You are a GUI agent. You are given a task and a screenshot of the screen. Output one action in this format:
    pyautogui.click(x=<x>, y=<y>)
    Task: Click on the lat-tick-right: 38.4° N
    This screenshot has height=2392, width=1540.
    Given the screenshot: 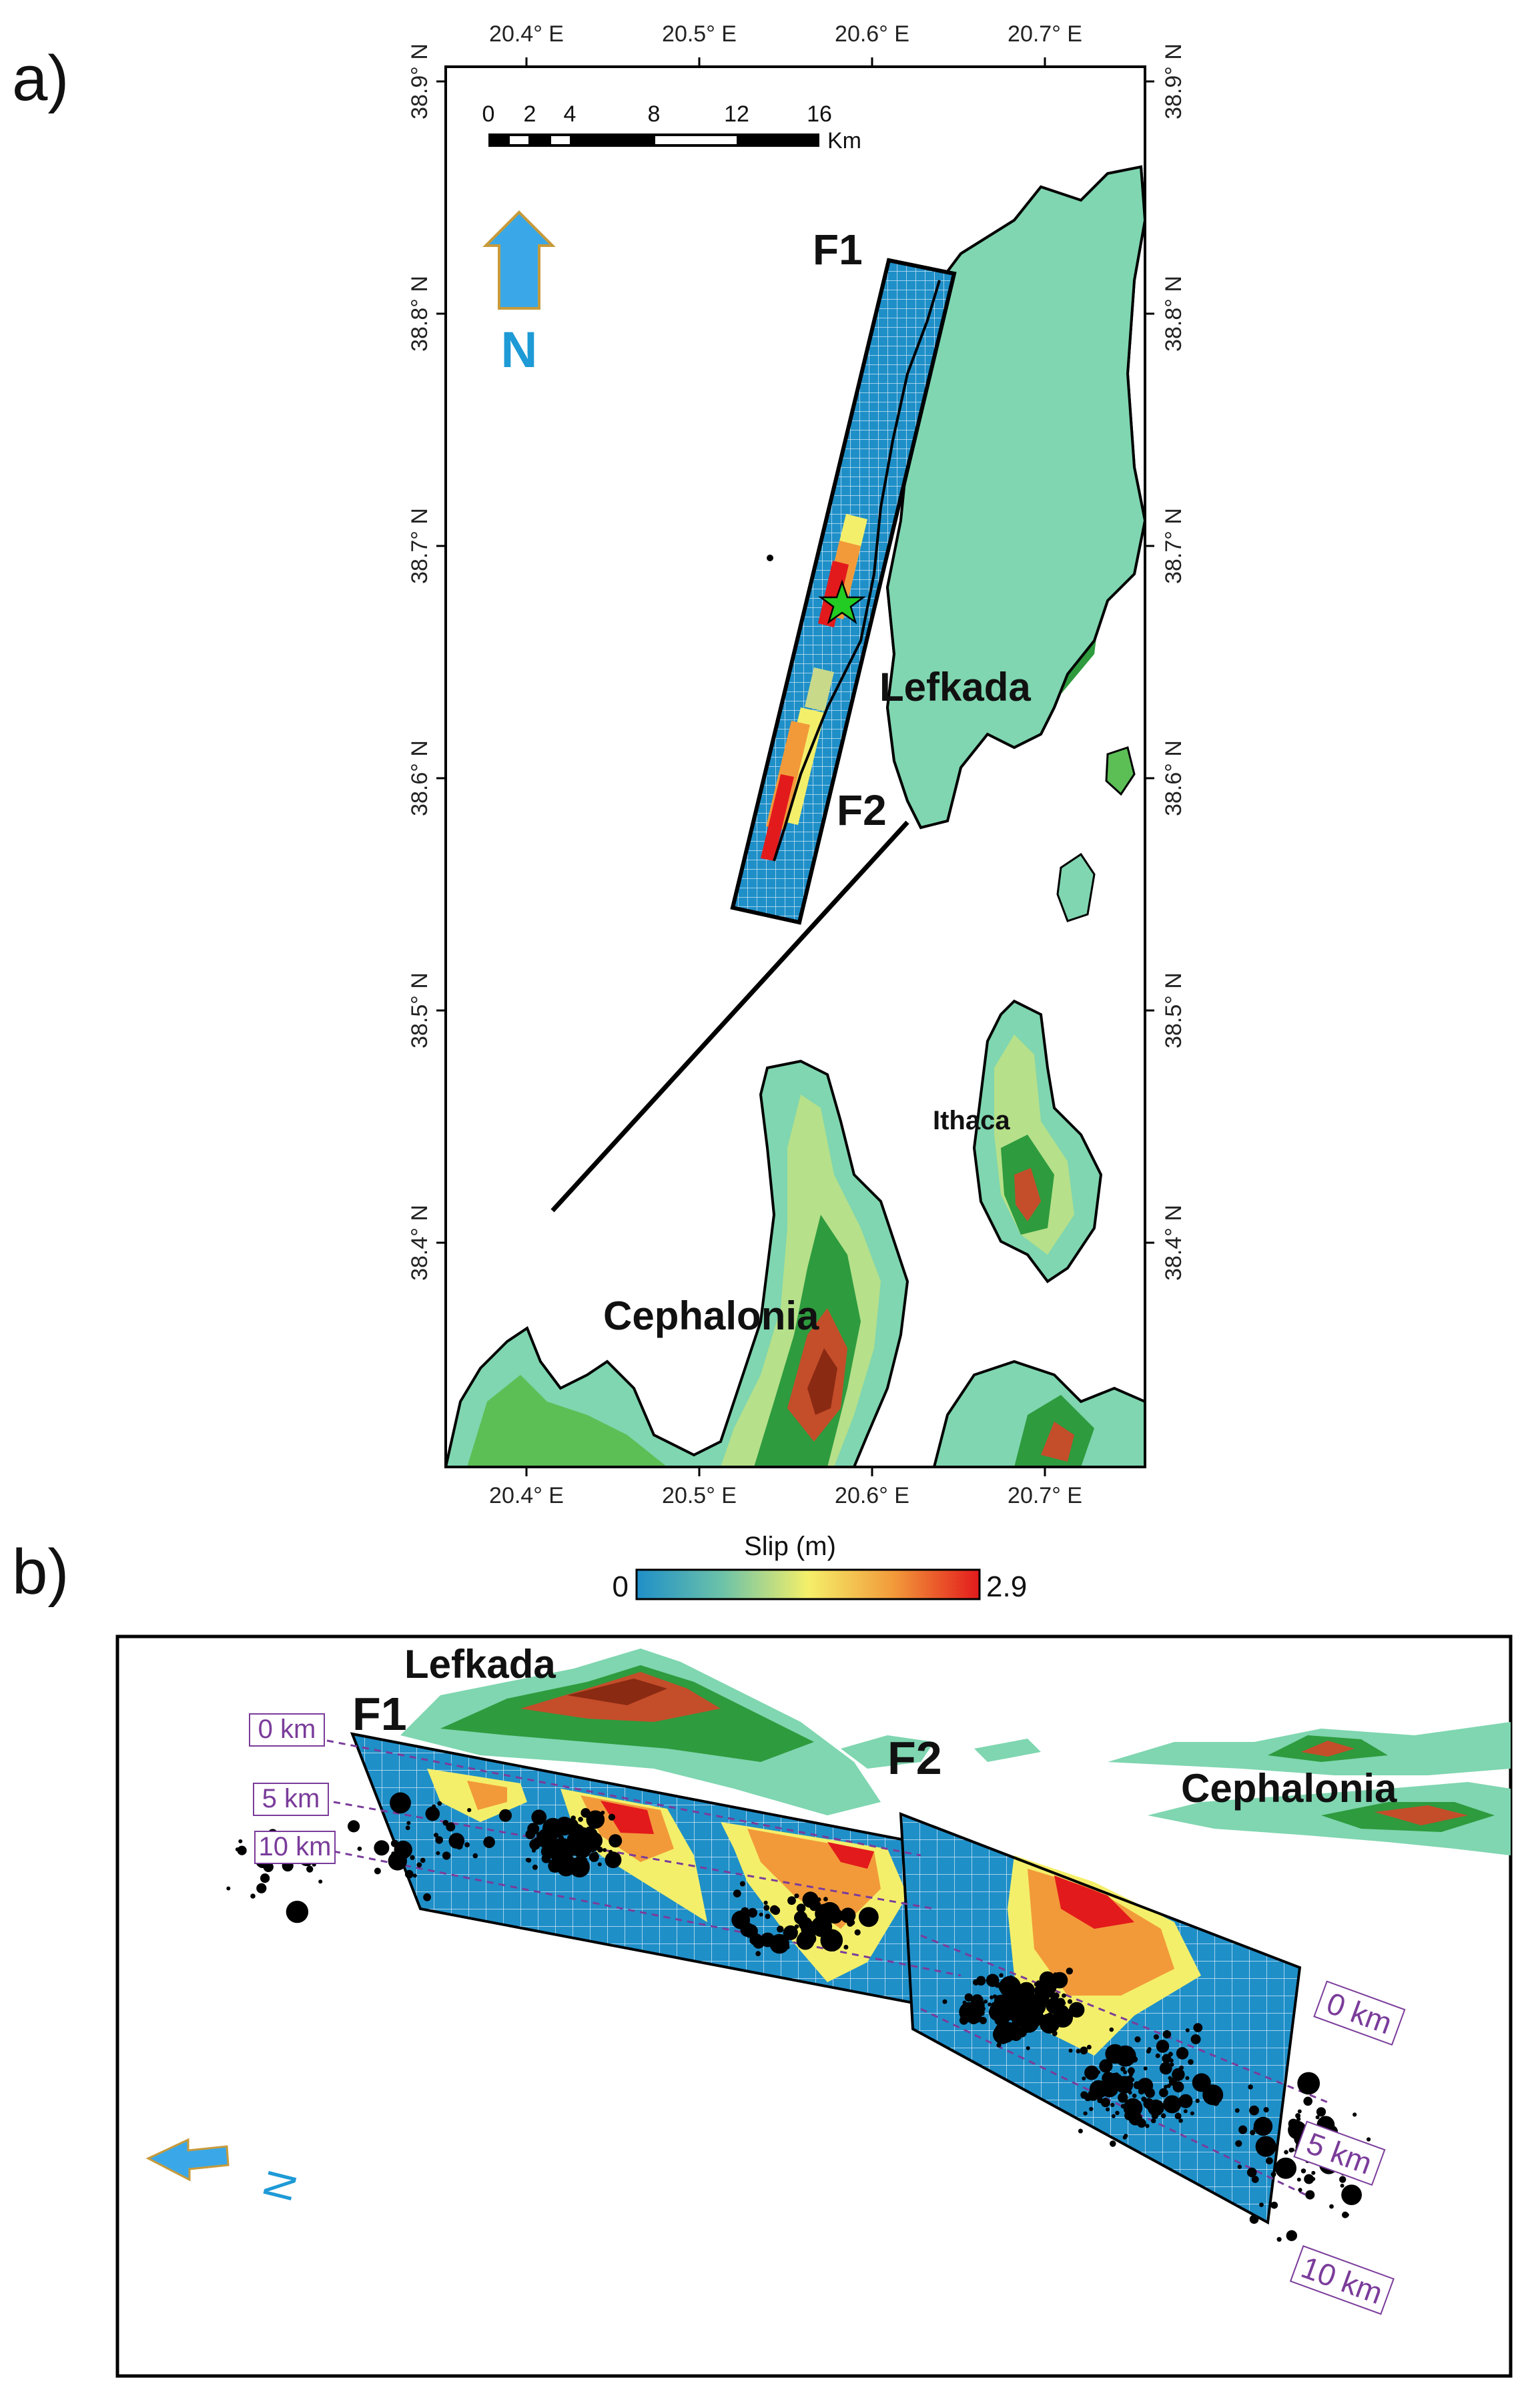 What is the action you would take?
    pyautogui.click(x=1173, y=1243)
    